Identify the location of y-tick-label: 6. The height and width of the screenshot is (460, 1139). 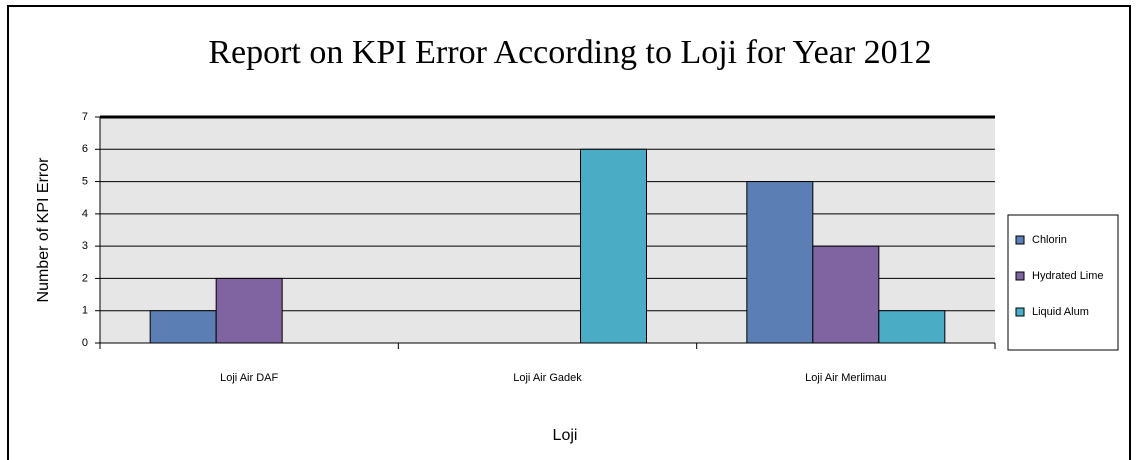
(85, 149).